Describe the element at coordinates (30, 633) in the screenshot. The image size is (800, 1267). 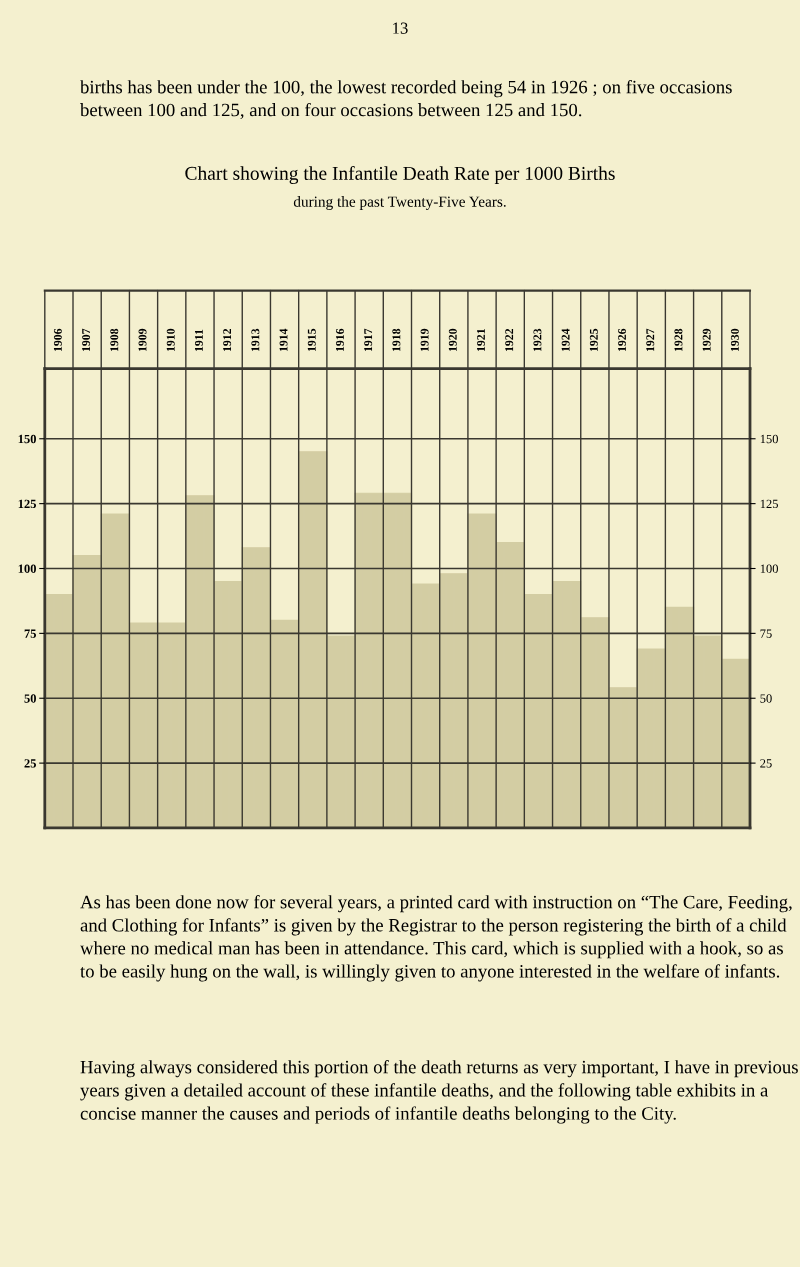
I see `y-tick-label: 75` at that location.